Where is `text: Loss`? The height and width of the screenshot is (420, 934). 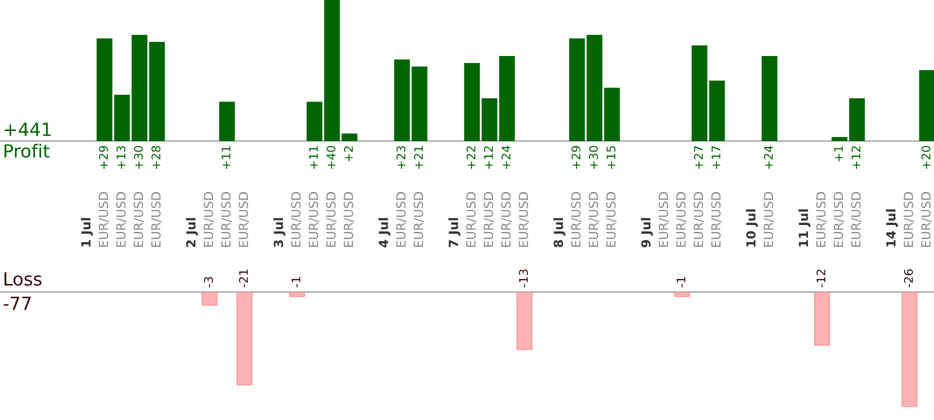 text: Loss is located at coordinates (23, 279).